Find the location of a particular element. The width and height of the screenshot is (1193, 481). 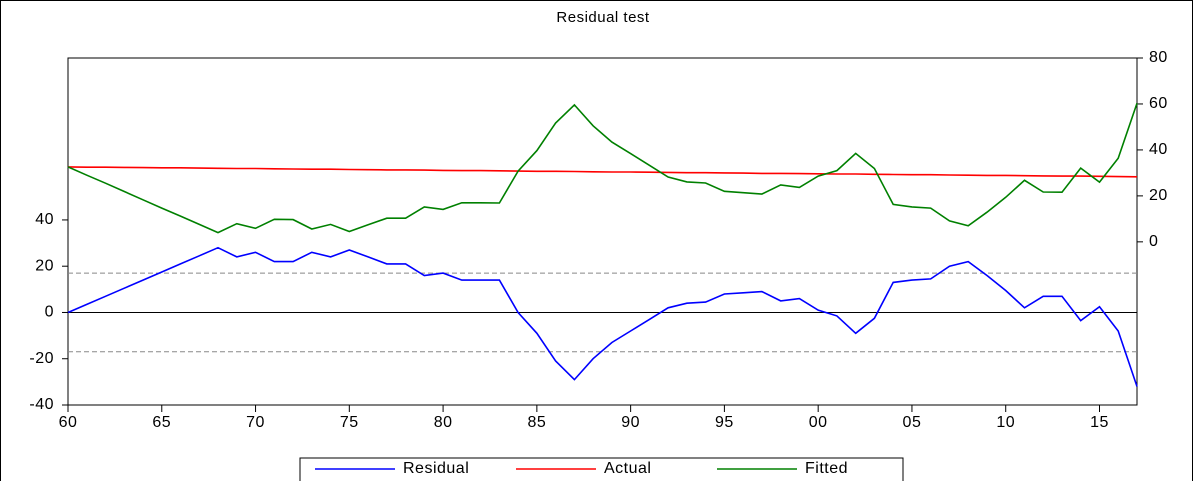

series-line is located at coordinates (602, 172).